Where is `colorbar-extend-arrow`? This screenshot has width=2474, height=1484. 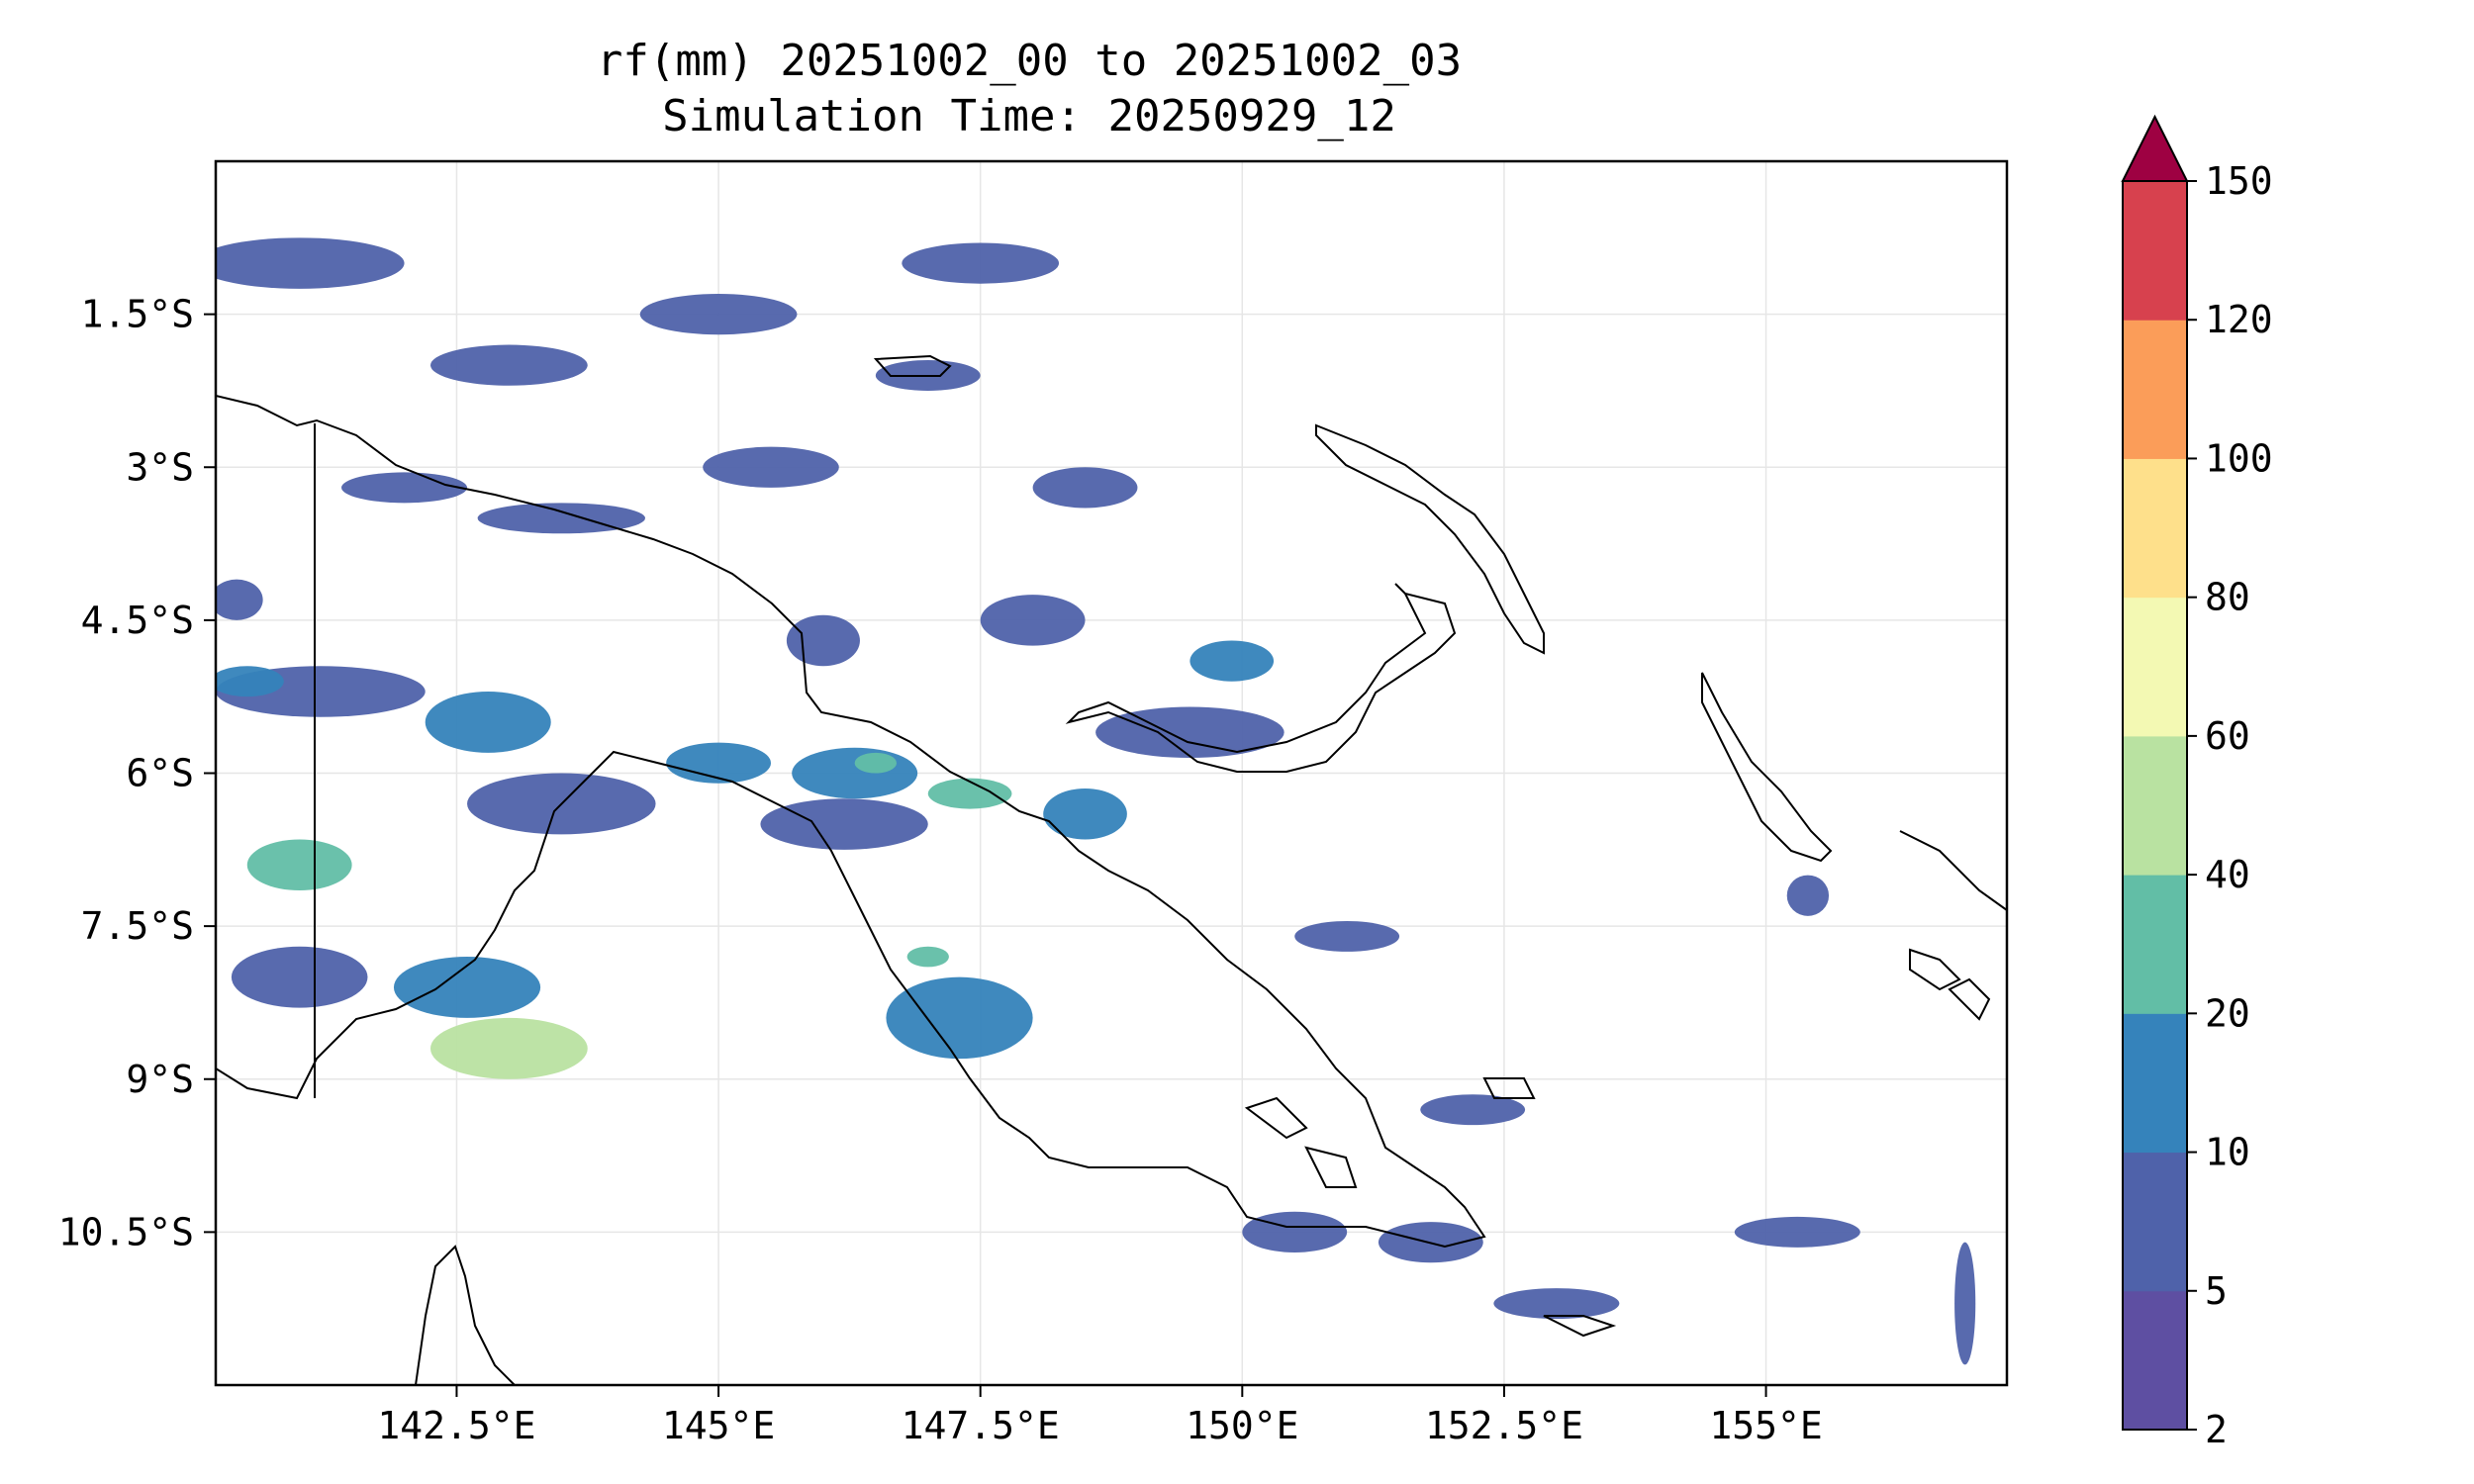
colorbar-extend-arrow is located at coordinates (2155, 148).